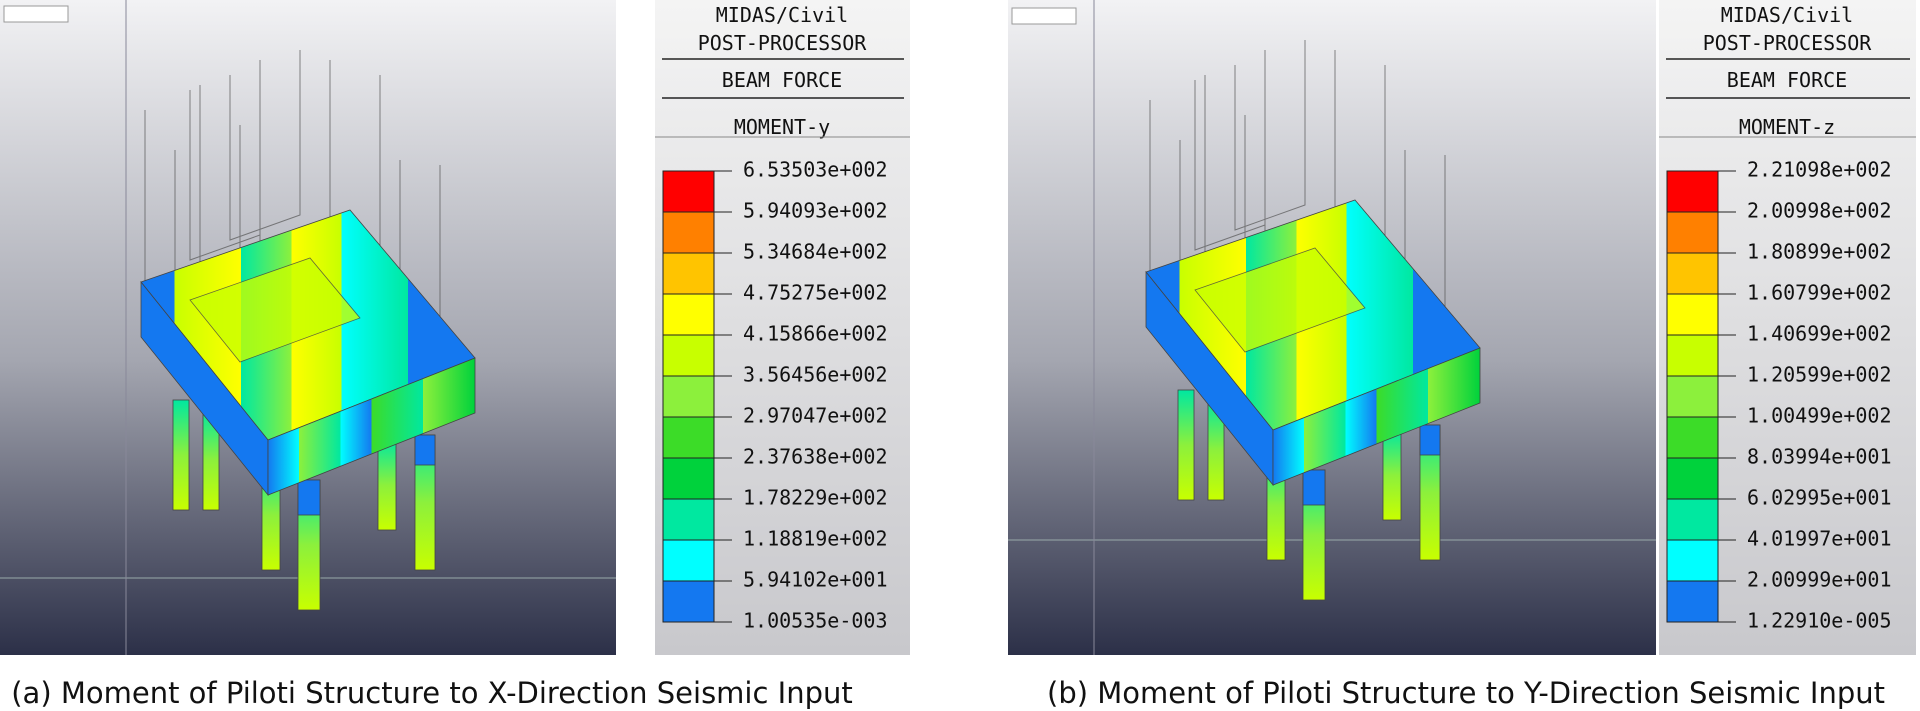  I want to click on legend-label: 1.78229e+002, so click(815, 498).